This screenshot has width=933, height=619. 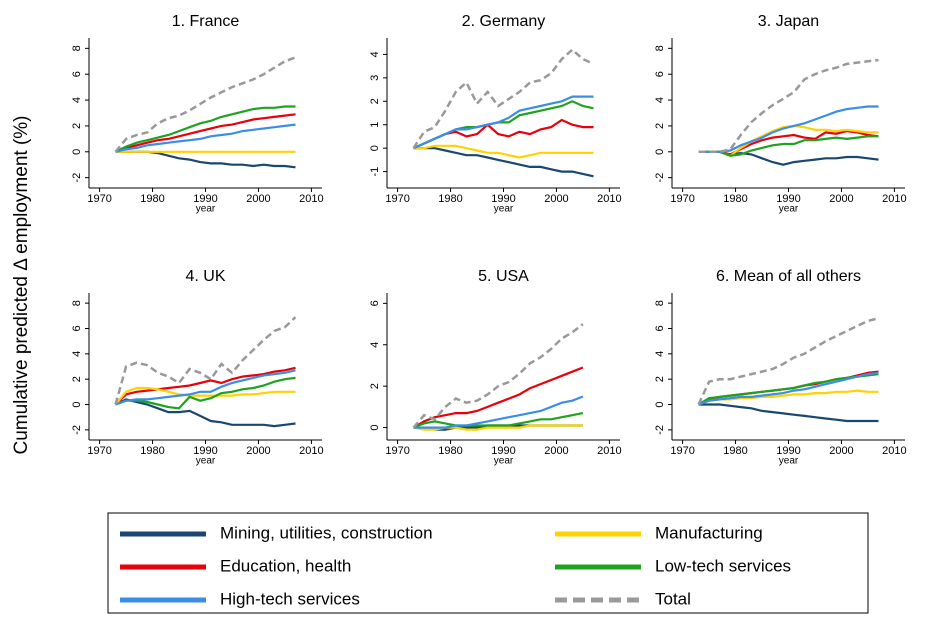 I want to click on y-tick-label: -1, so click(x=375, y=172).